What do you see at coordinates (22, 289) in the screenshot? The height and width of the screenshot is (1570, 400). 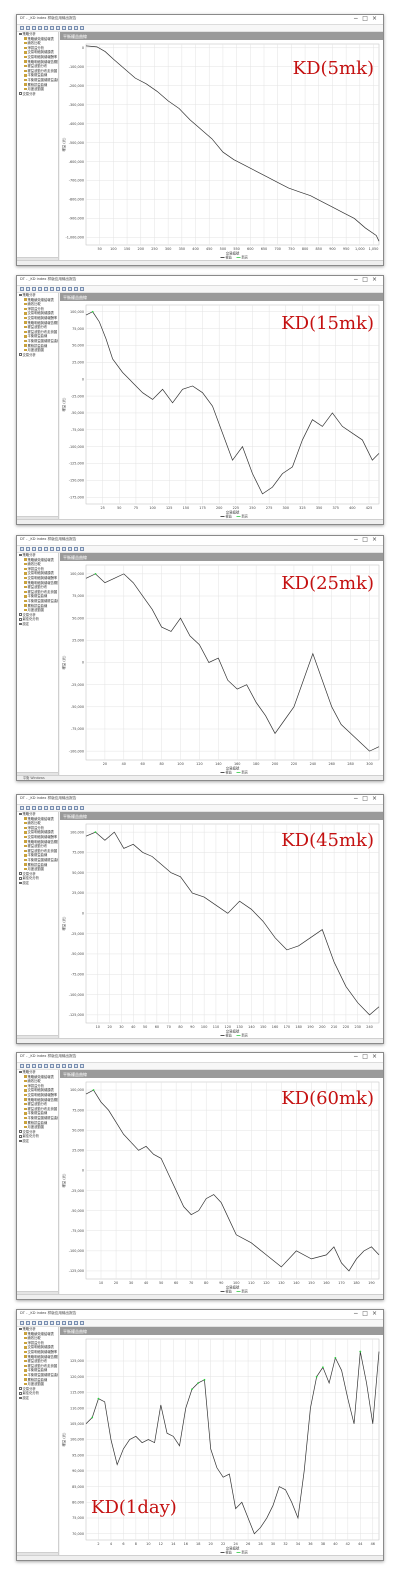 I see `back-icon` at bounding box center [22, 289].